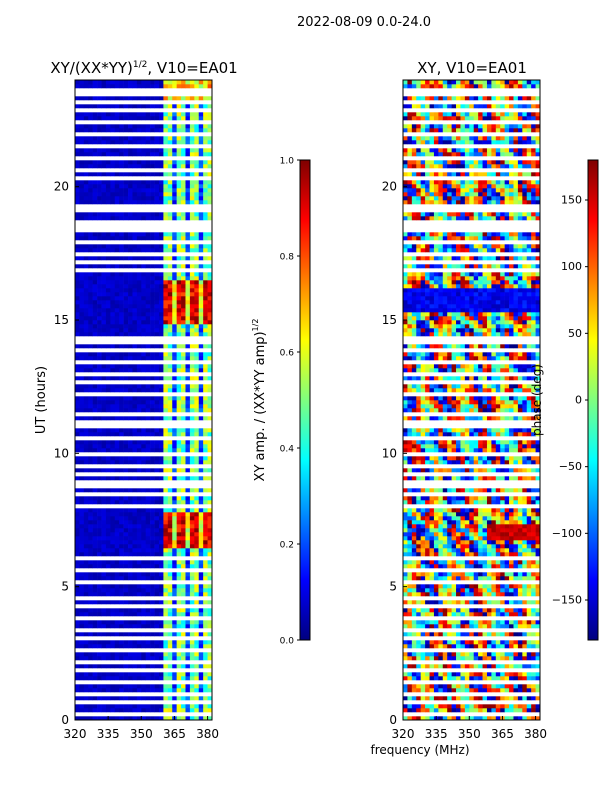 The width and height of the screenshot is (600, 804). I want to click on amplitude-colorbar-ticks: 0.00.20.40.60.81.0, so click(290, 402).